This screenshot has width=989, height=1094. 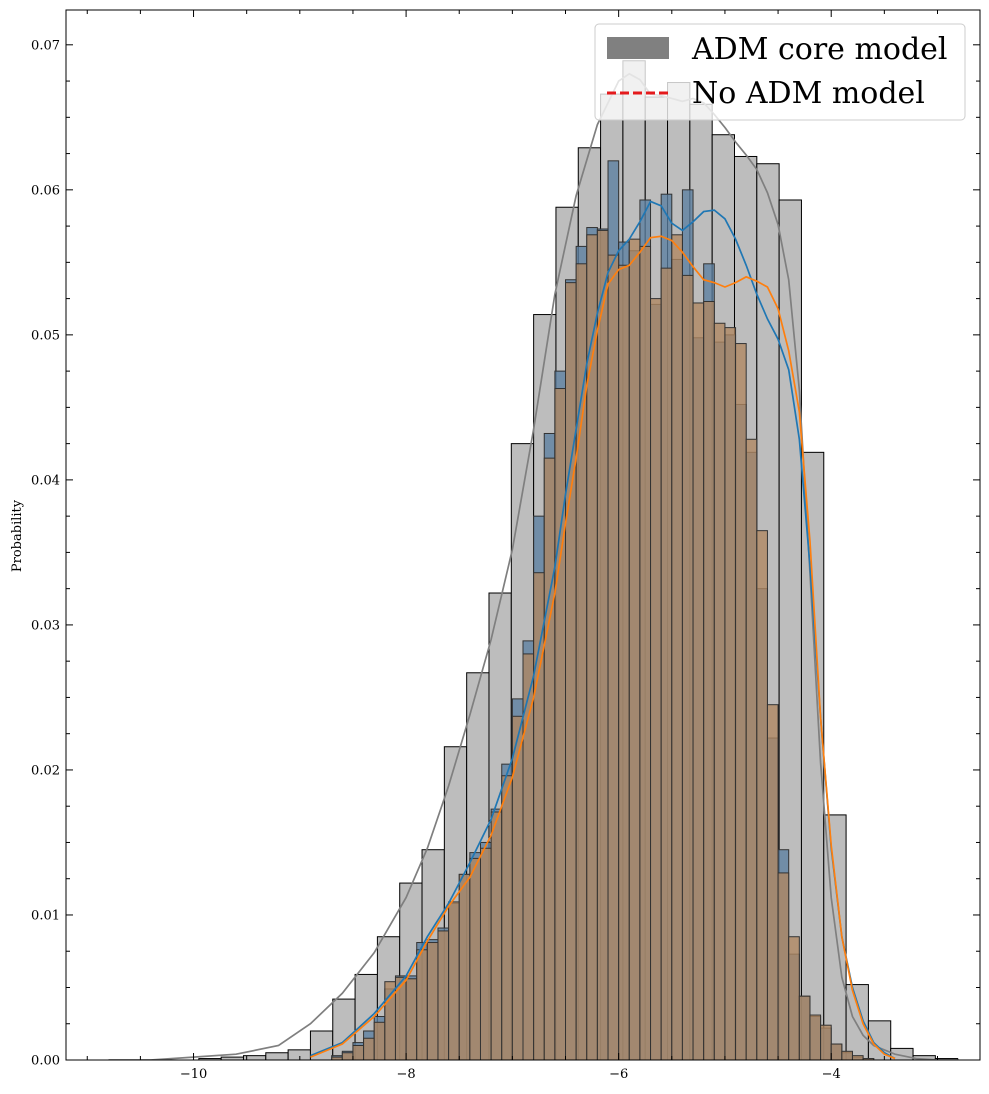 I want to click on legend: ADM core model No ADM model, so click(x=780, y=72).